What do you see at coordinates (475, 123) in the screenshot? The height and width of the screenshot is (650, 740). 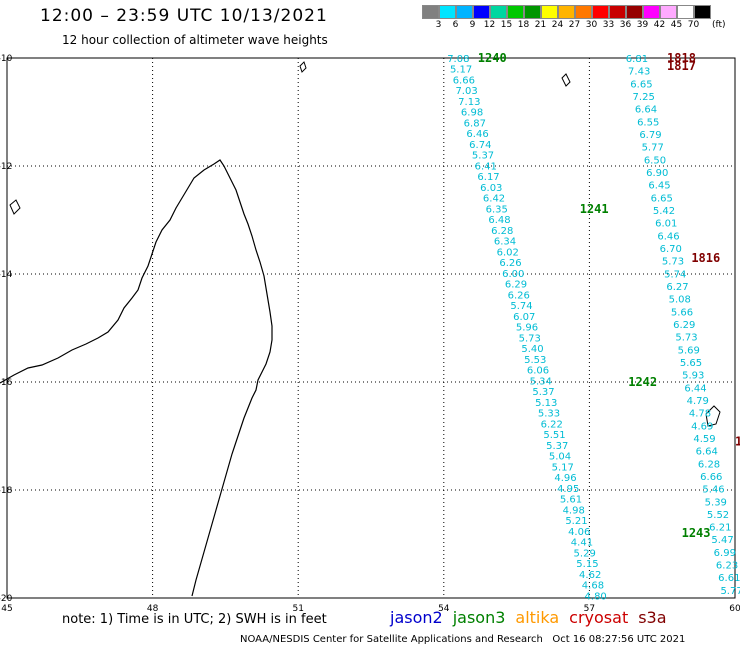 I see `wave-height-value: 6.87` at bounding box center [475, 123].